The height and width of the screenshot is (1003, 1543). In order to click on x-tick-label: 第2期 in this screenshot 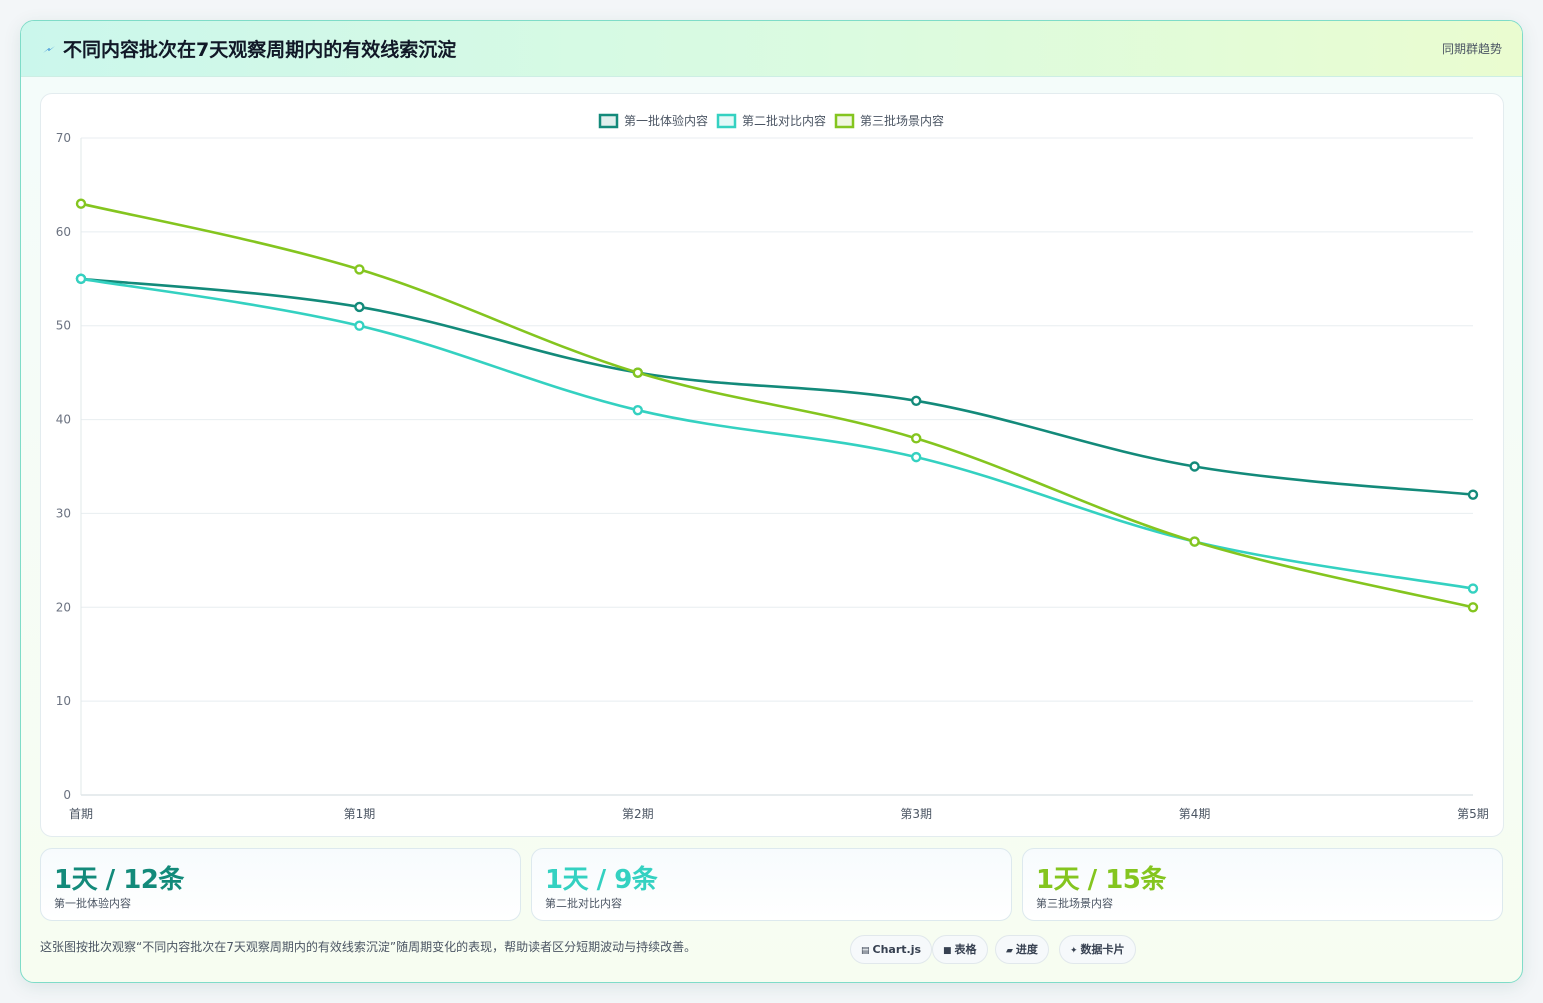, I will do `click(638, 814)`.